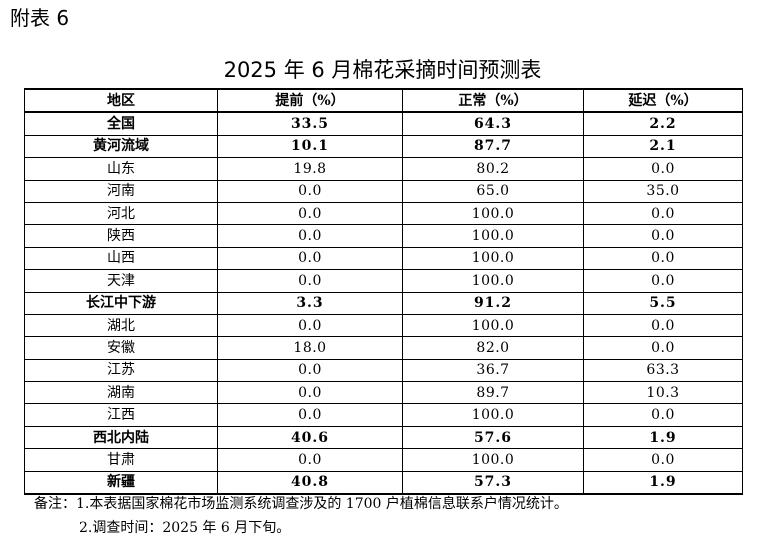  What do you see at coordinates (310, 100) in the screenshot?
I see `column-header-early: 提前（%）` at bounding box center [310, 100].